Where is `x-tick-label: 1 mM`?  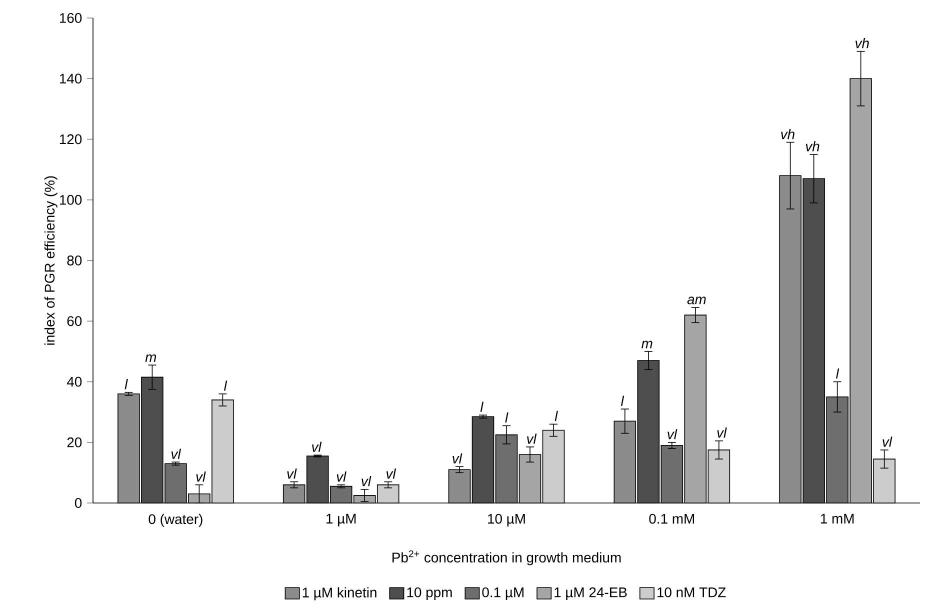
x-tick-label: 1 mM is located at coordinates (837, 519).